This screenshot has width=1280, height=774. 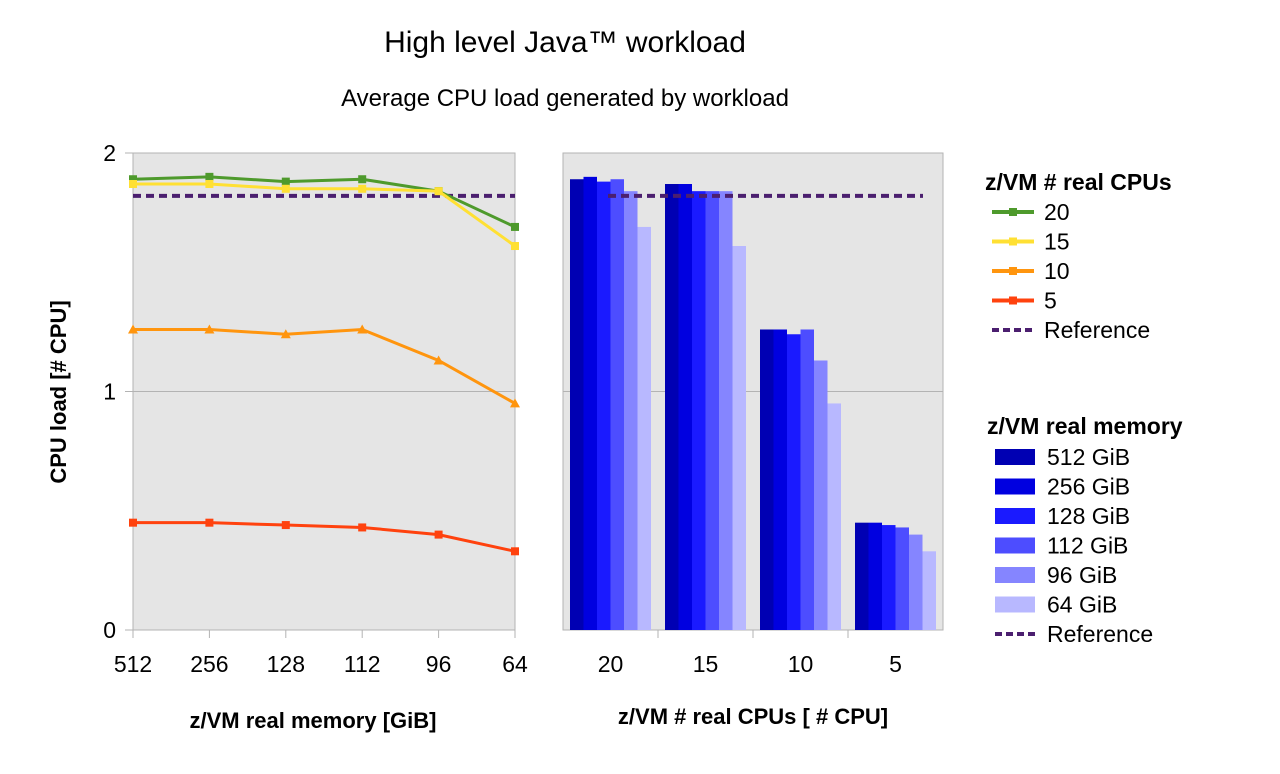 What do you see at coordinates (1088, 487) in the screenshot?
I see `legend-label: 256 GiB` at bounding box center [1088, 487].